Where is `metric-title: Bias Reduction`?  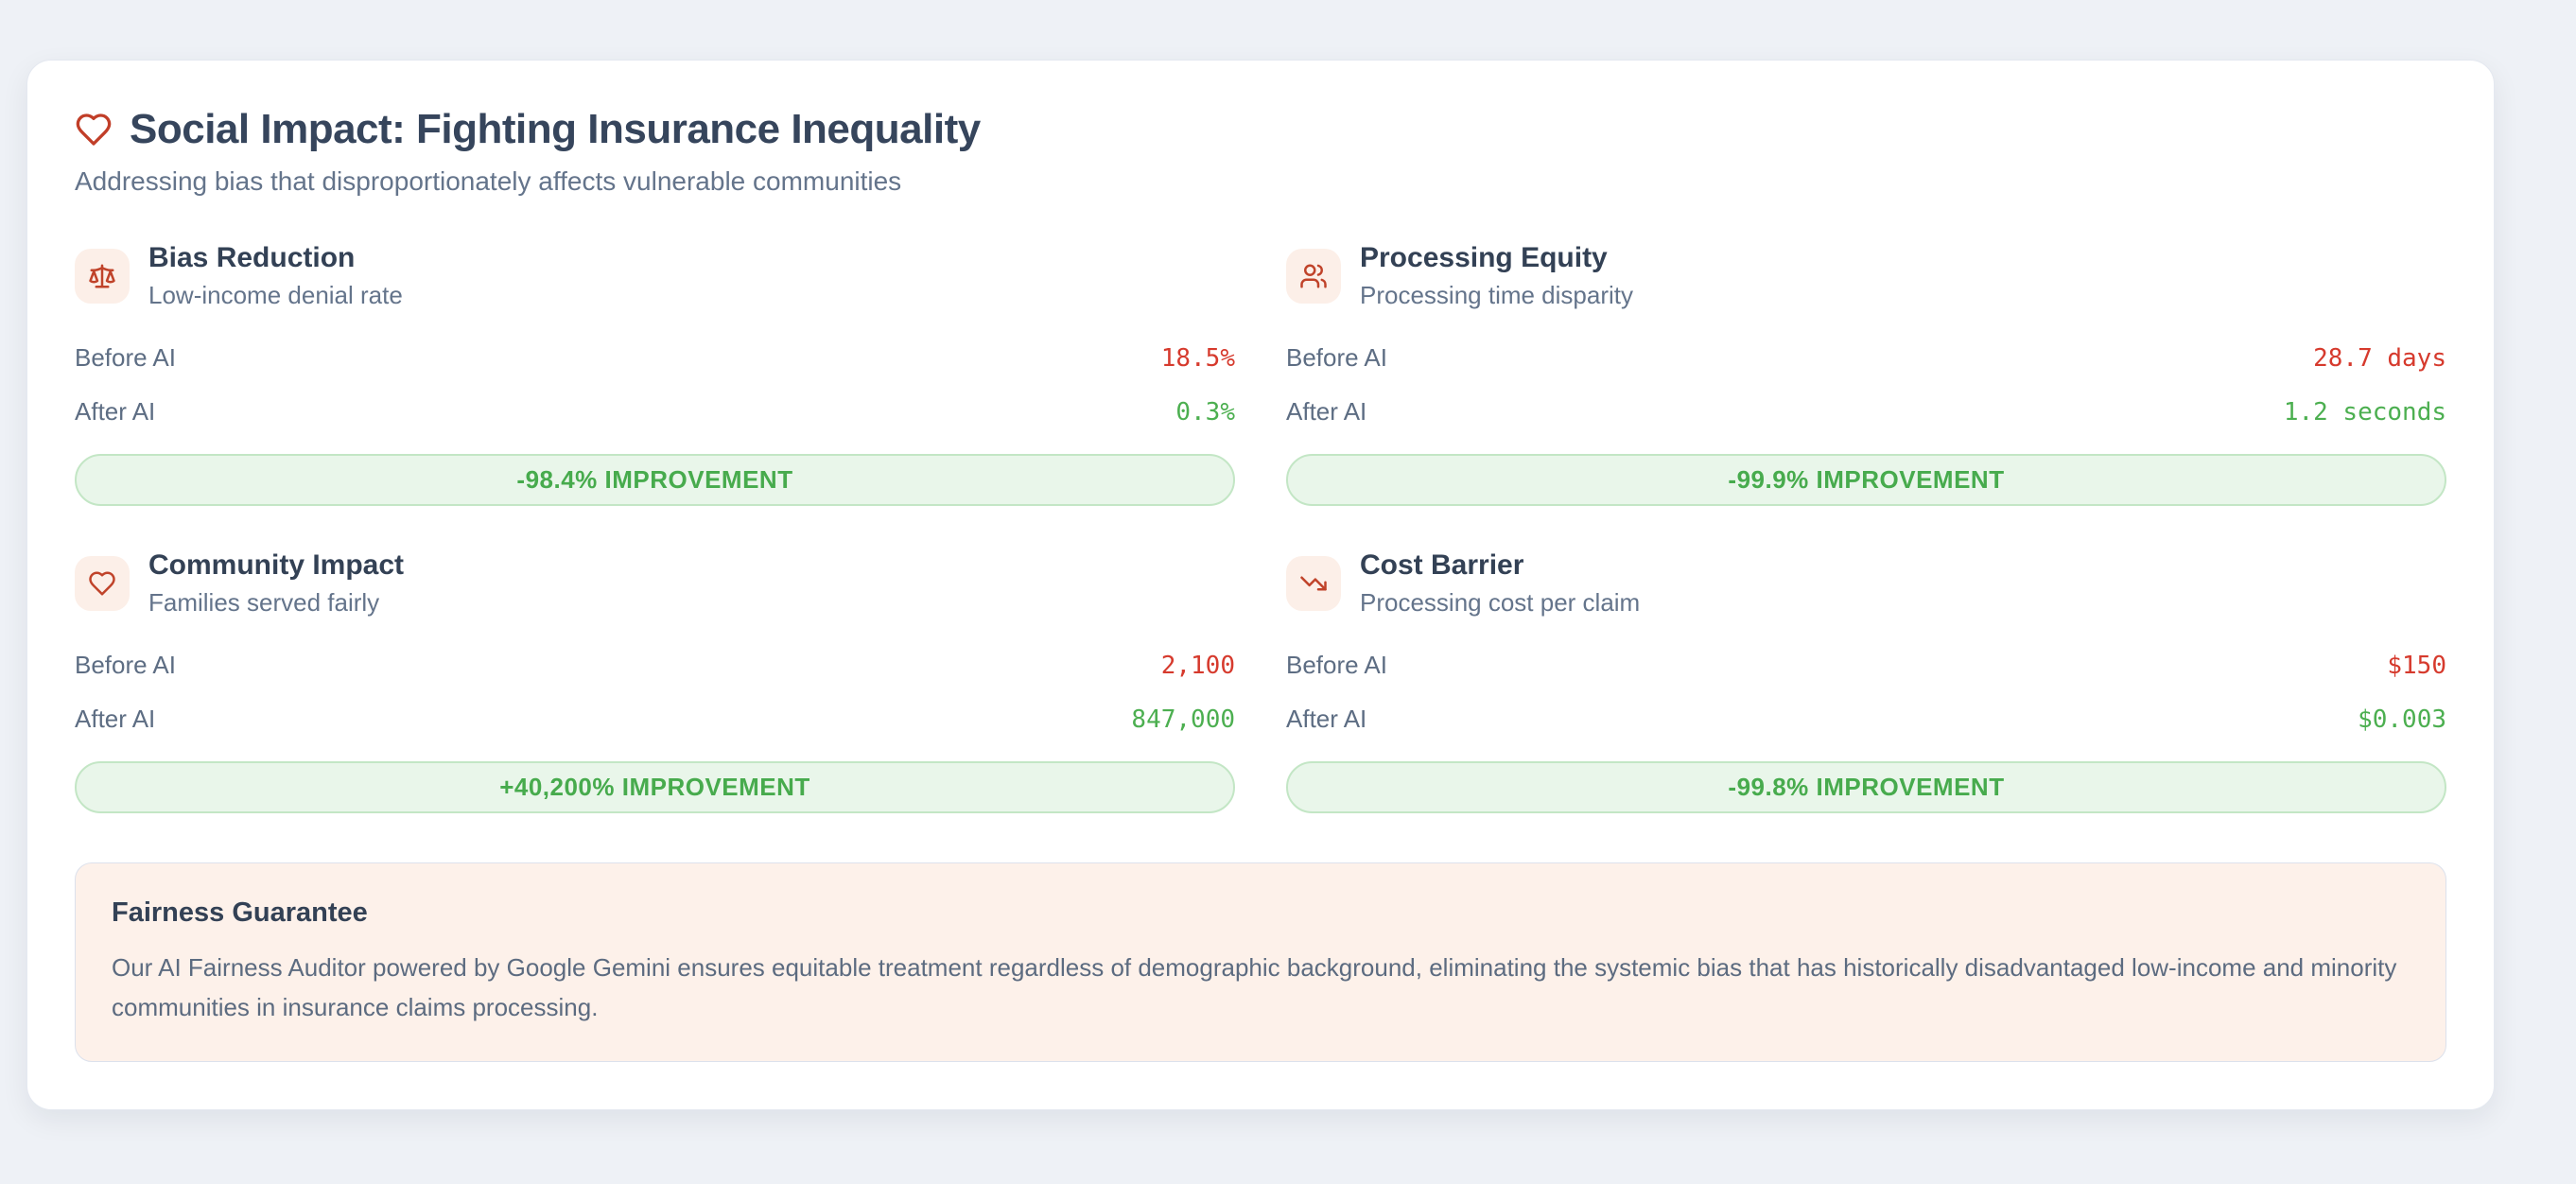 metric-title: Bias Reduction is located at coordinates (252, 257).